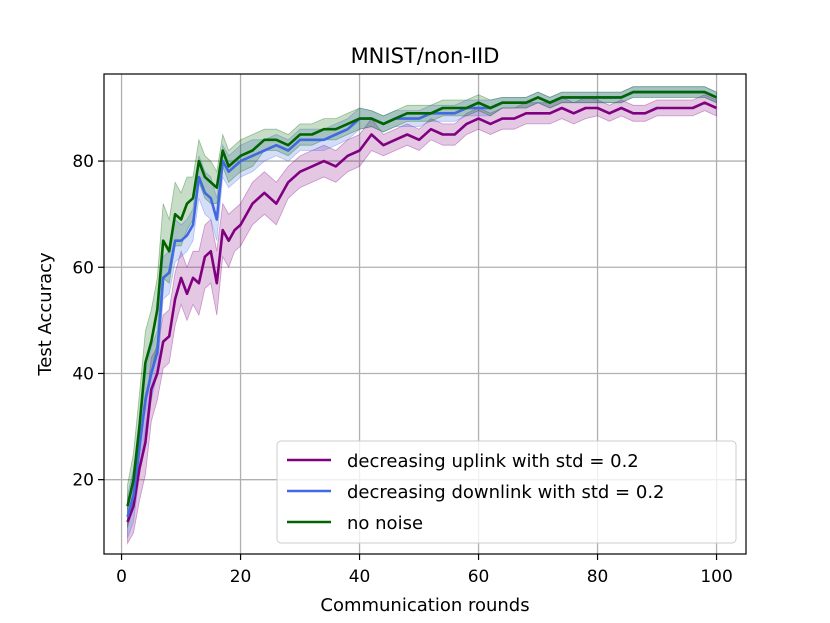  I want to click on x-tick-label: 20, so click(241, 577).